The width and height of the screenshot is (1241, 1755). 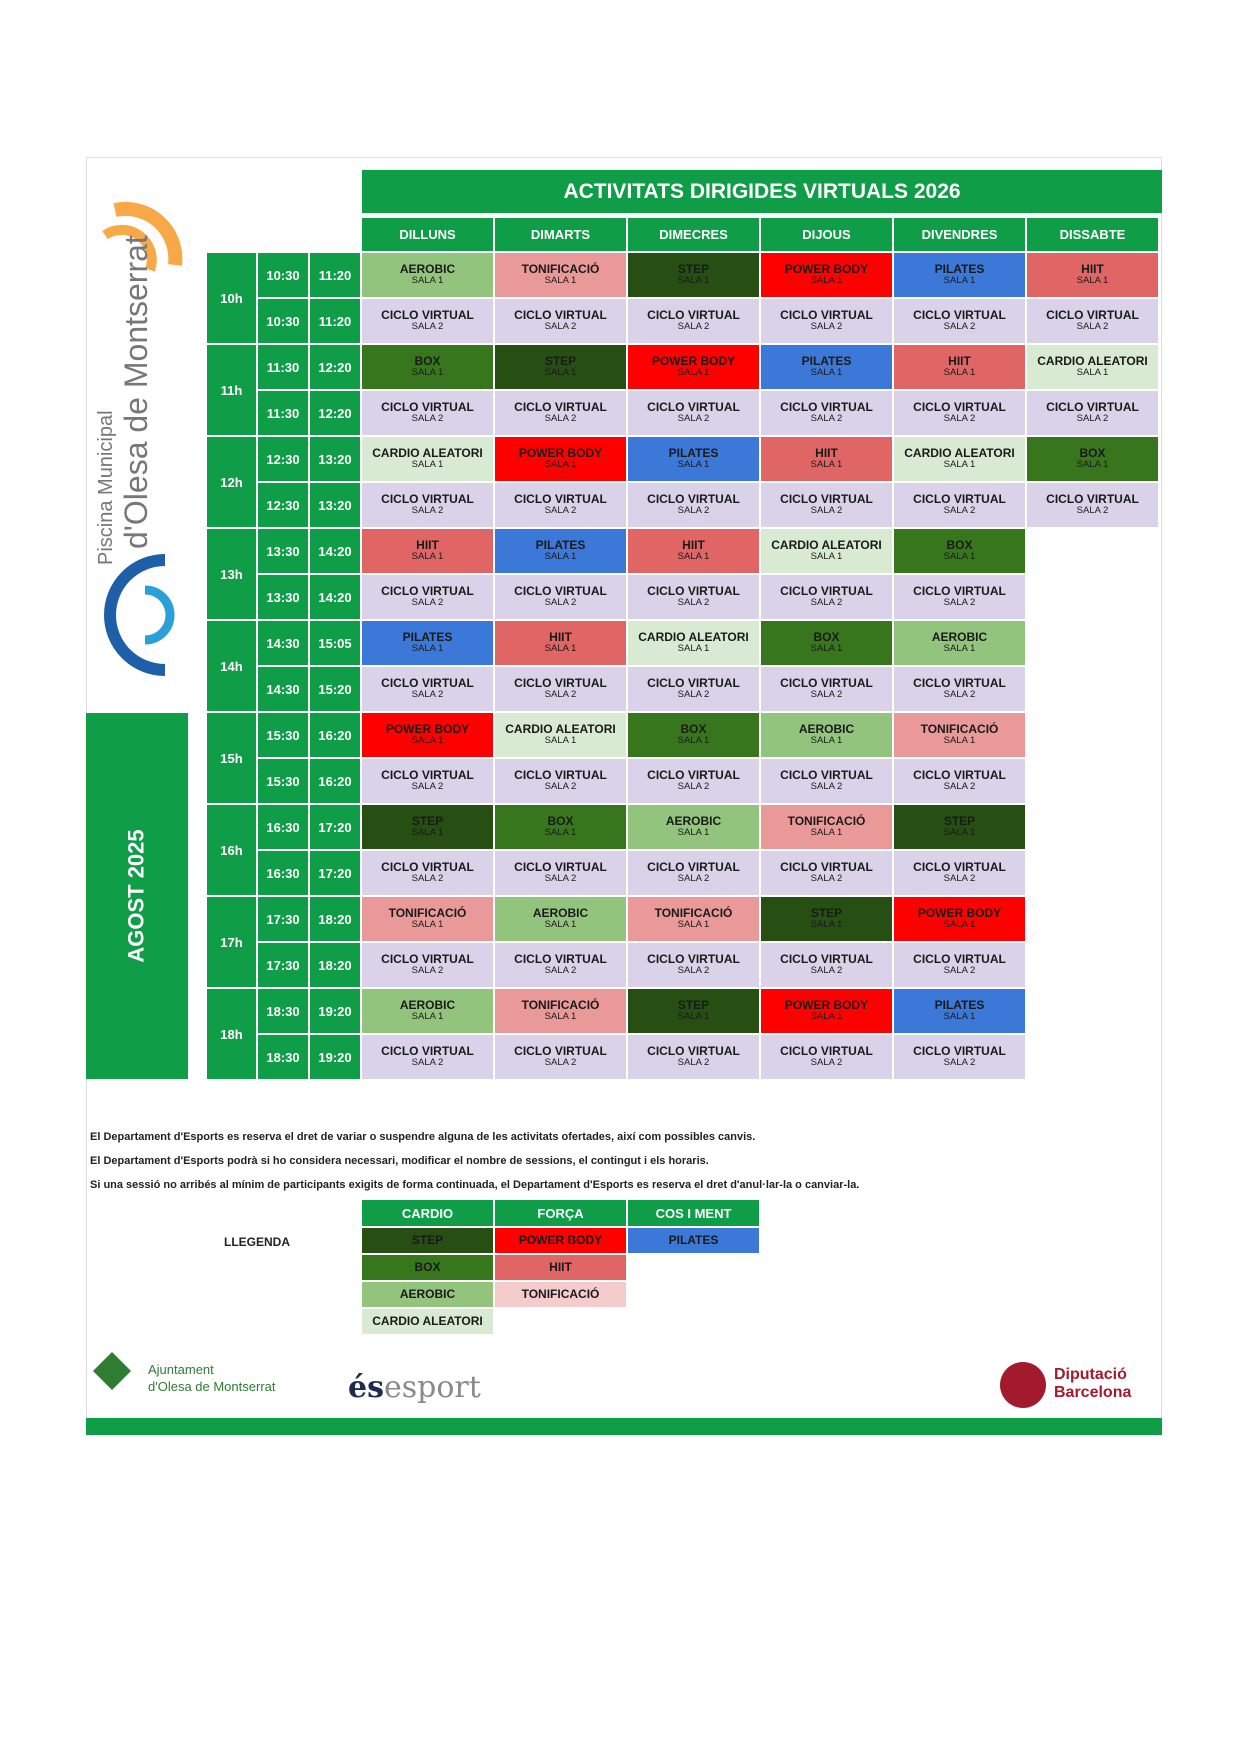 What do you see at coordinates (693, 1239) in the screenshot?
I see `legend-text: PILATES` at bounding box center [693, 1239].